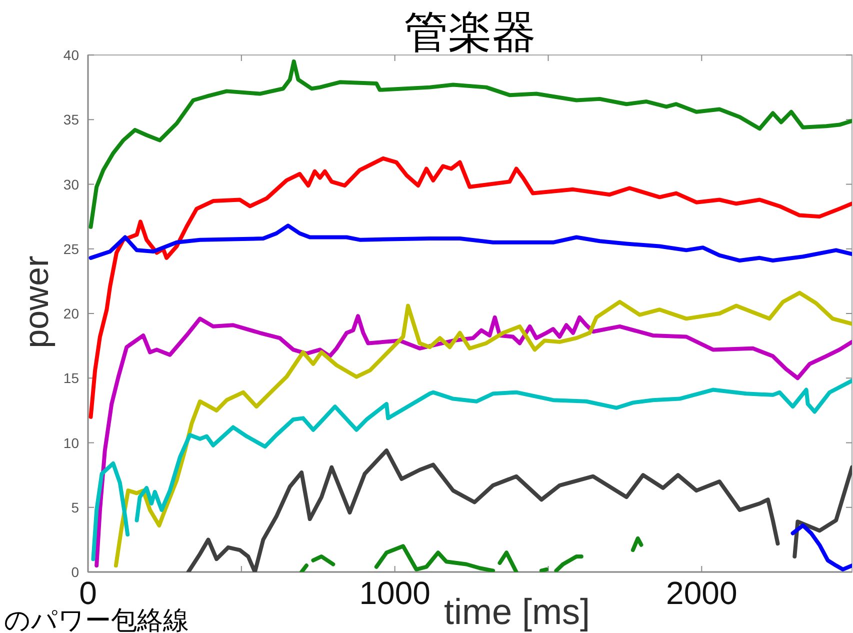 The height and width of the screenshot is (633, 853). What do you see at coordinates (71, 314) in the screenshot?
I see `y-tick-label: 20` at bounding box center [71, 314].